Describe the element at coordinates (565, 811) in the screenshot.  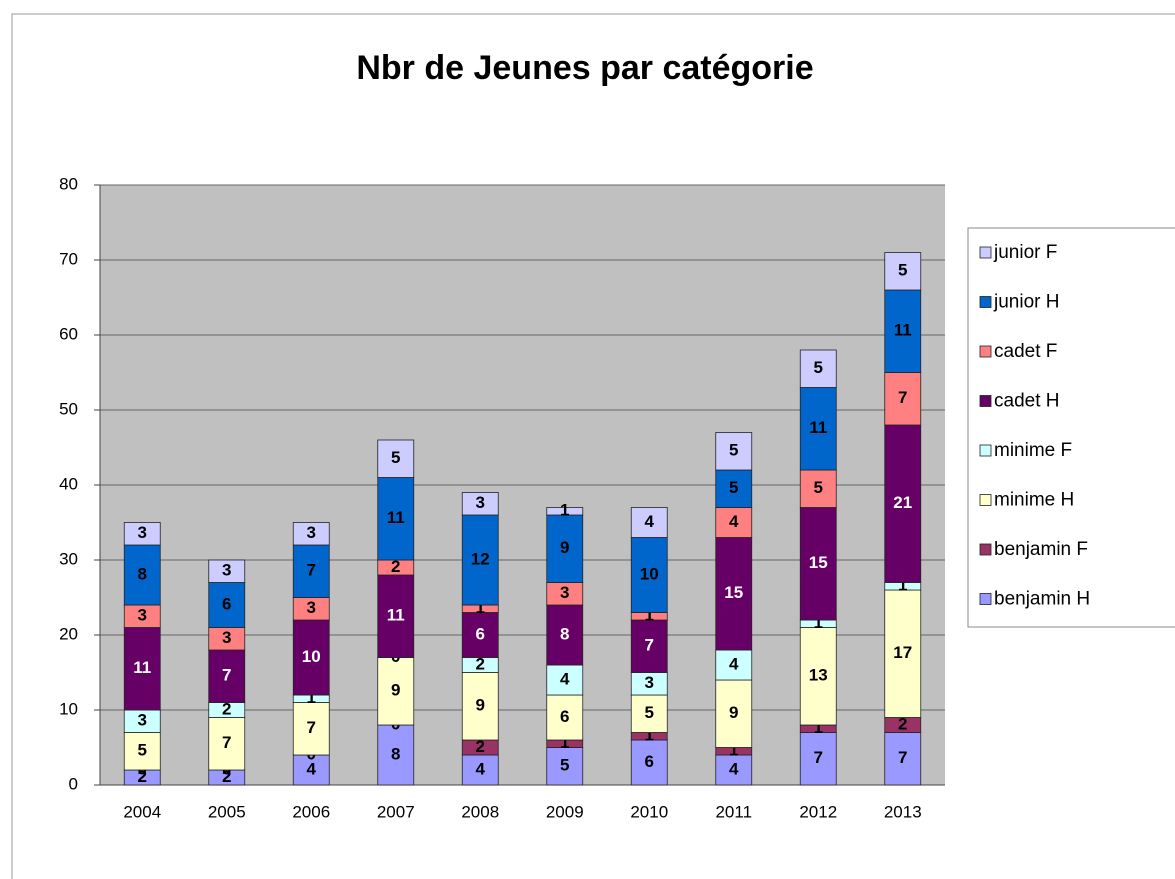
I see `x-tick-label: 2009` at that location.